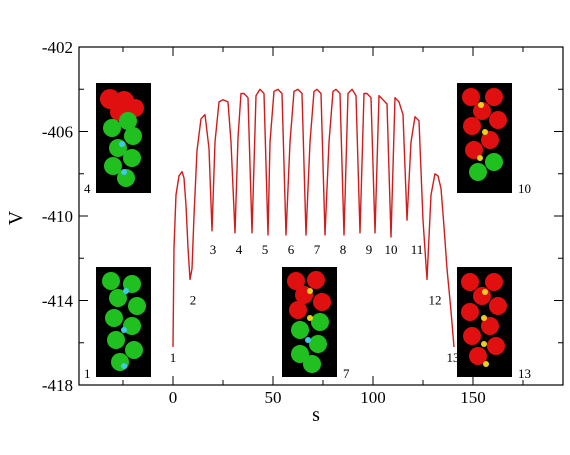 Image resolution: width=570 pixels, height=455 pixels. What do you see at coordinates (58, 301) in the screenshot?
I see `y-tick-label: -414` at bounding box center [58, 301].